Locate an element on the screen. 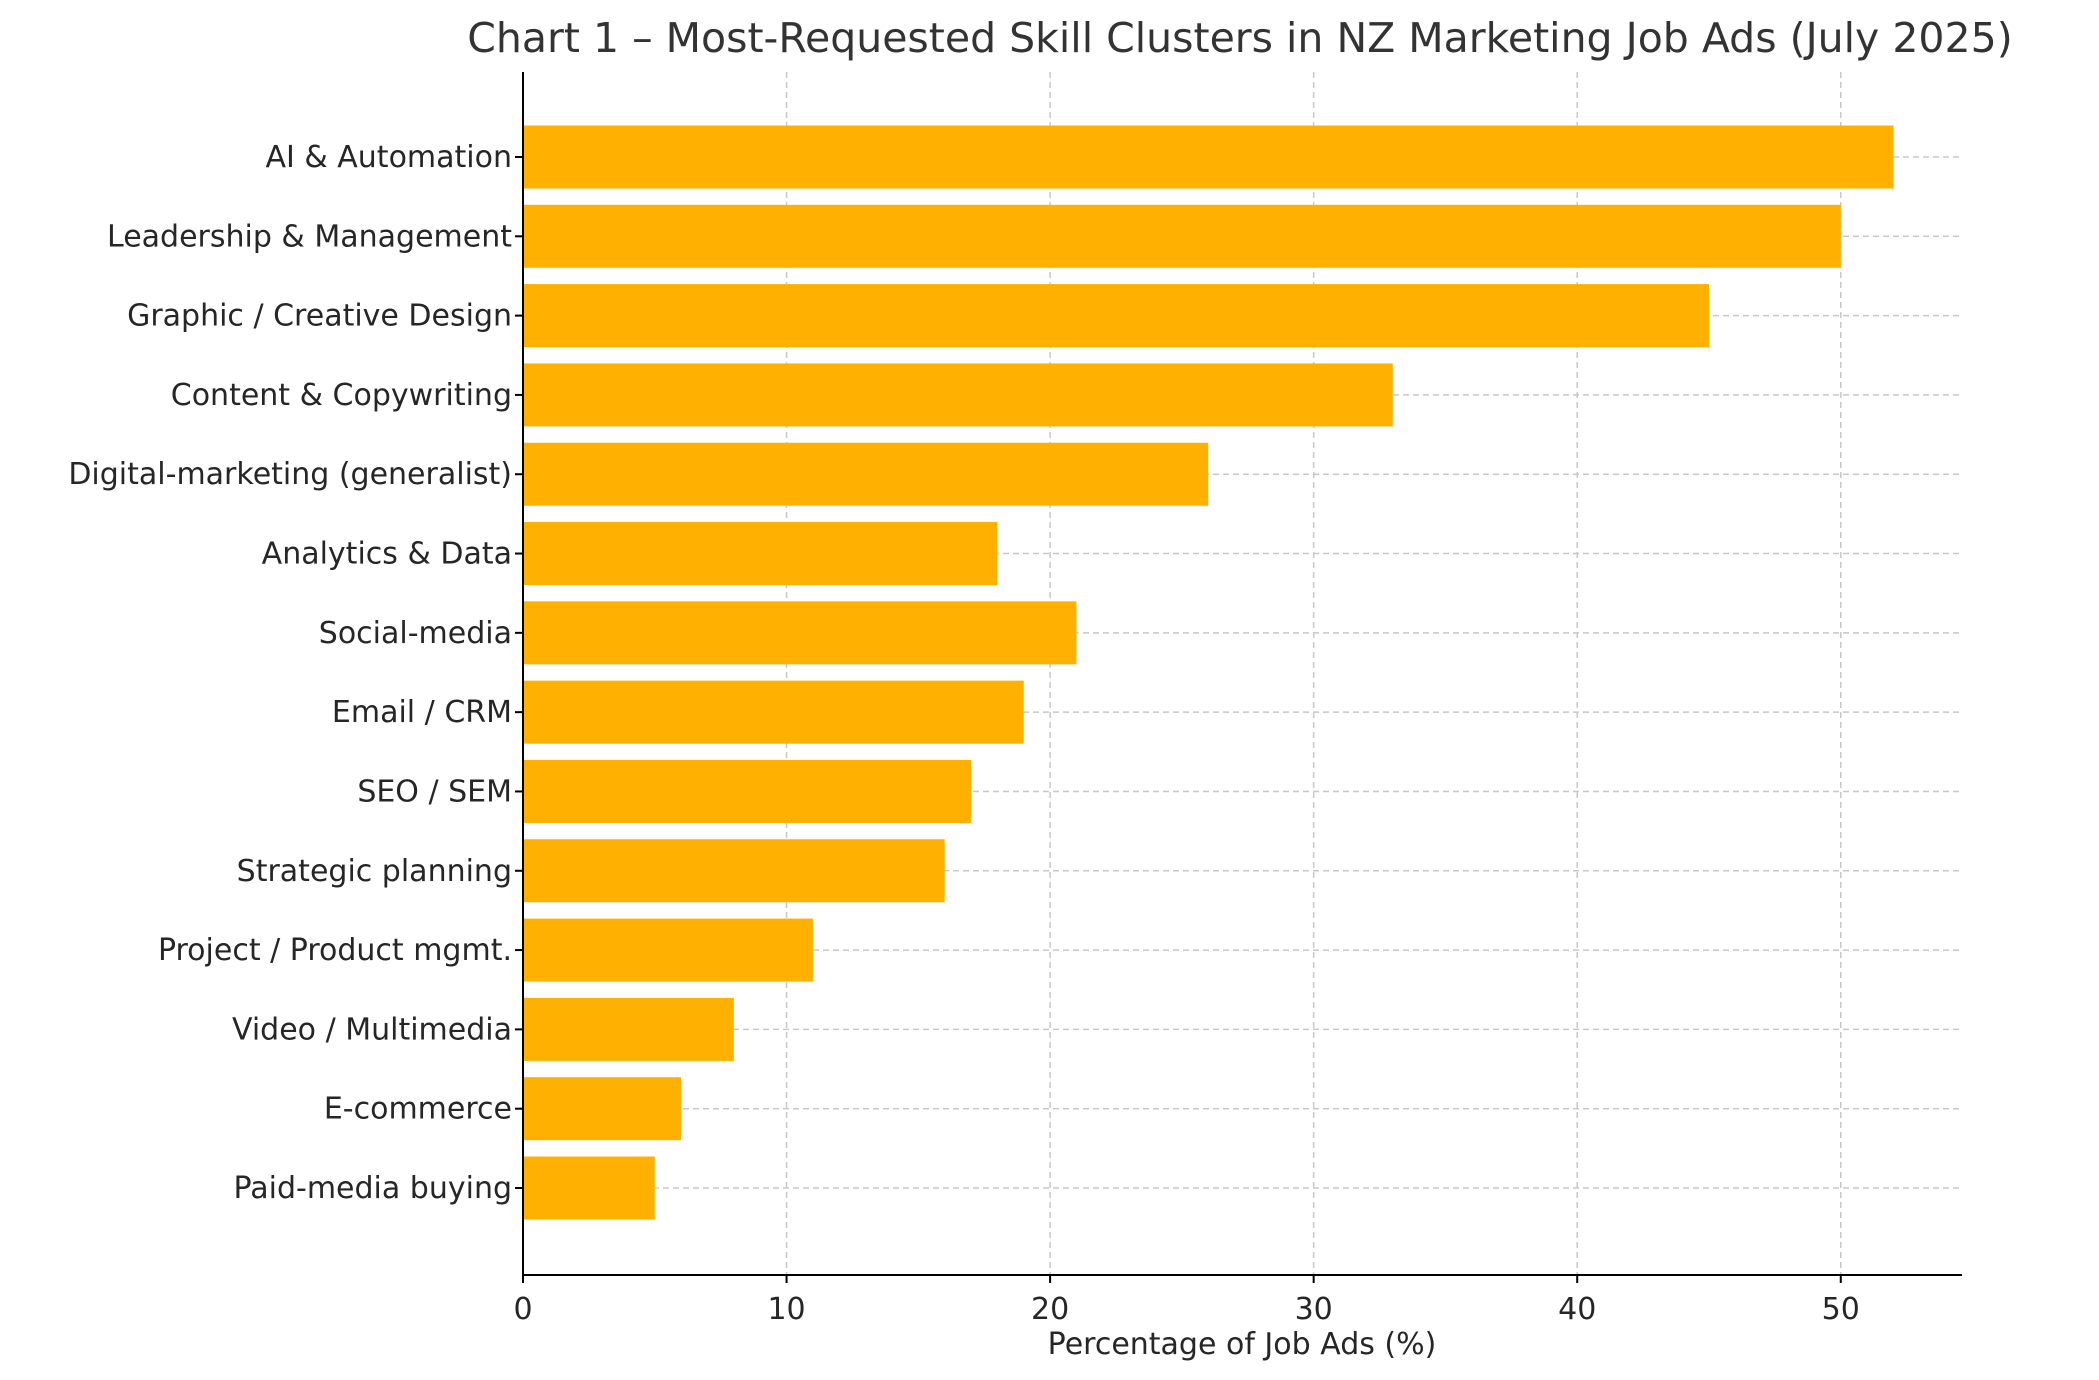 This screenshot has width=2099, height=1380. category-label: Strategic planning is located at coordinates (374, 871).